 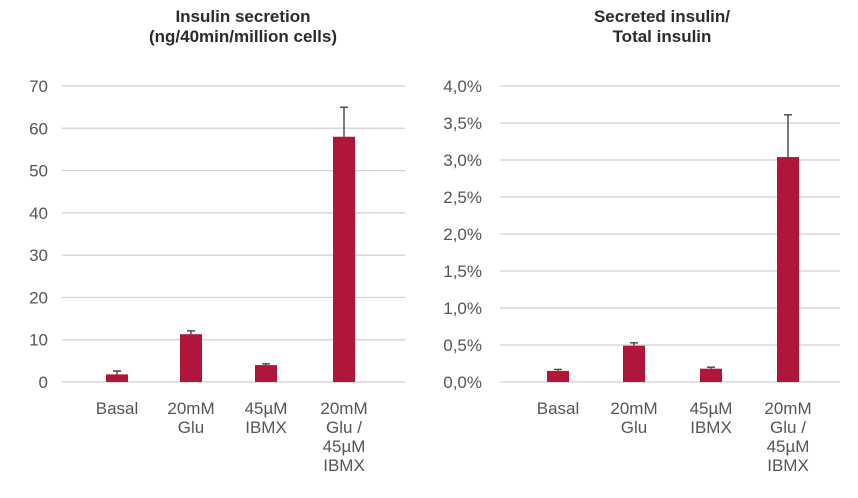 I want to click on y-tick-label: 2,0%, so click(x=462, y=234).